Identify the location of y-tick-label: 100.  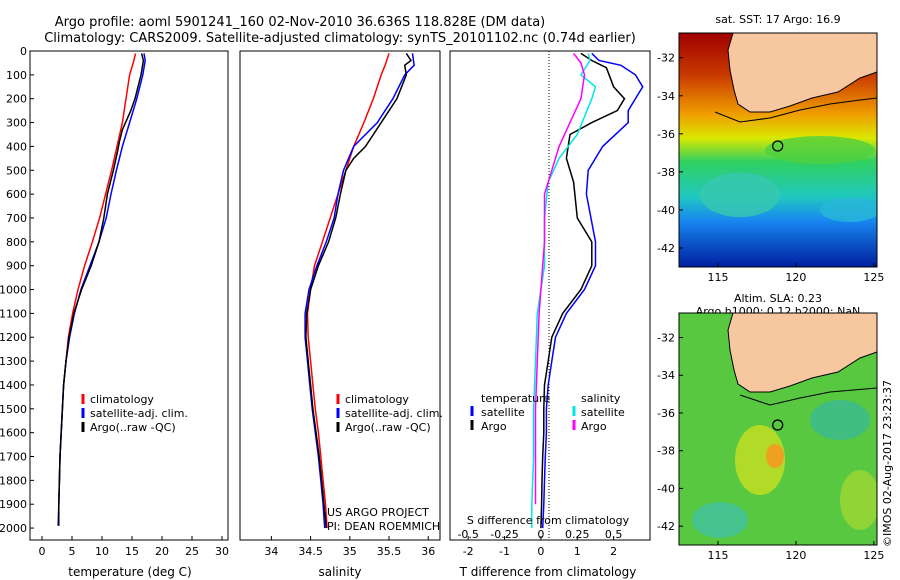
(16, 75).